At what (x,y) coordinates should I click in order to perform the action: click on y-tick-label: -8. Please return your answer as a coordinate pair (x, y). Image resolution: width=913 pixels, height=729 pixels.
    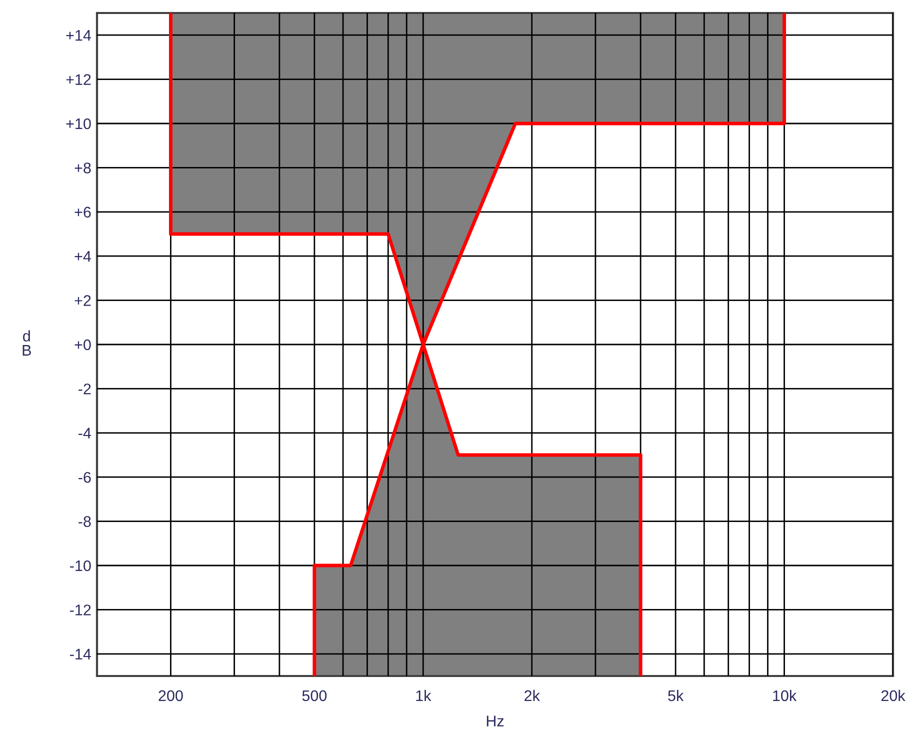
    Looking at the image, I should click on (84, 521).